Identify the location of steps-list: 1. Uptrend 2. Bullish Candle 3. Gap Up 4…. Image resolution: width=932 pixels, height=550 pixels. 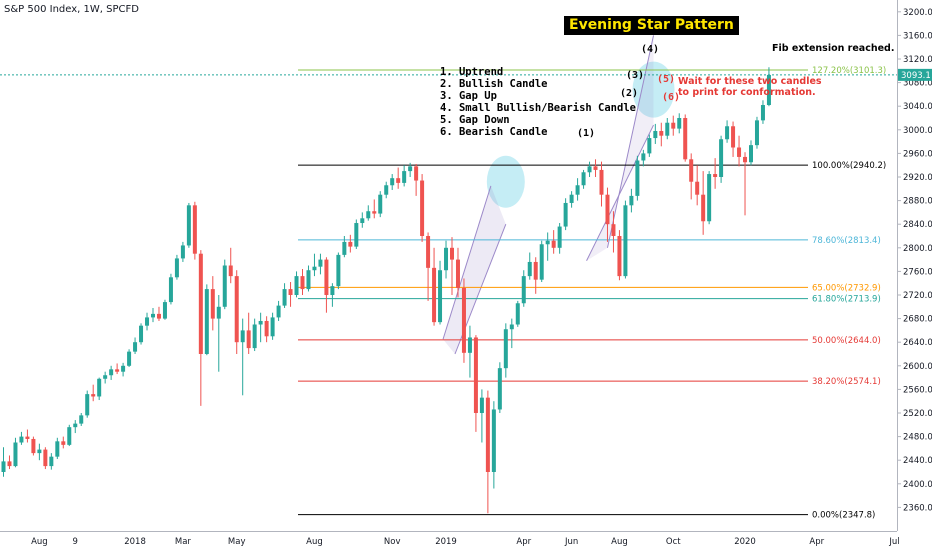
(538, 102).